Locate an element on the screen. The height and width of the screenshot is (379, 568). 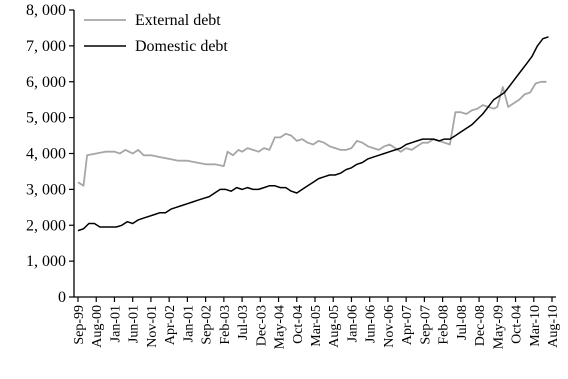
legend-label: External debt is located at coordinates (178, 20).